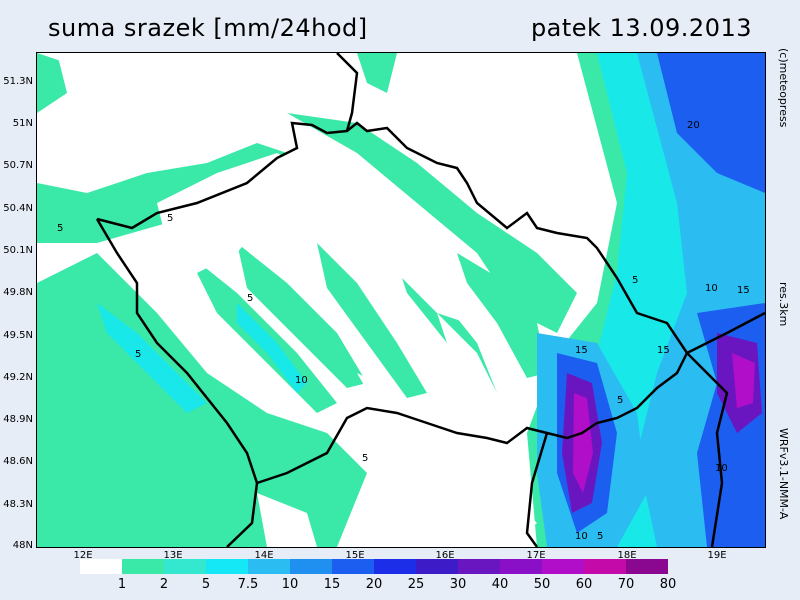  What do you see at coordinates (783, 304) in the screenshot?
I see `resolution-label: res.3km` at bounding box center [783, 304].